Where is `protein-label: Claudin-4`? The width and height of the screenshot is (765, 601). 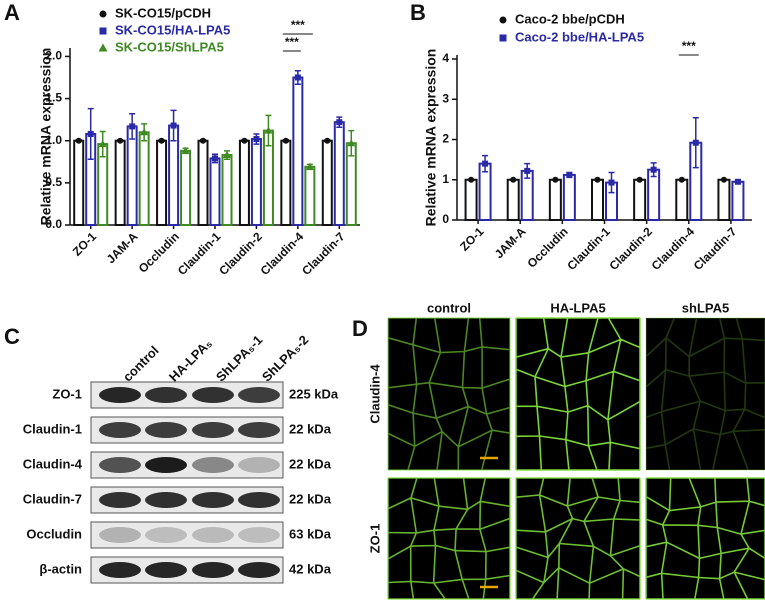
protein-label: Claudin-4 is located at coordinates (53, 463).